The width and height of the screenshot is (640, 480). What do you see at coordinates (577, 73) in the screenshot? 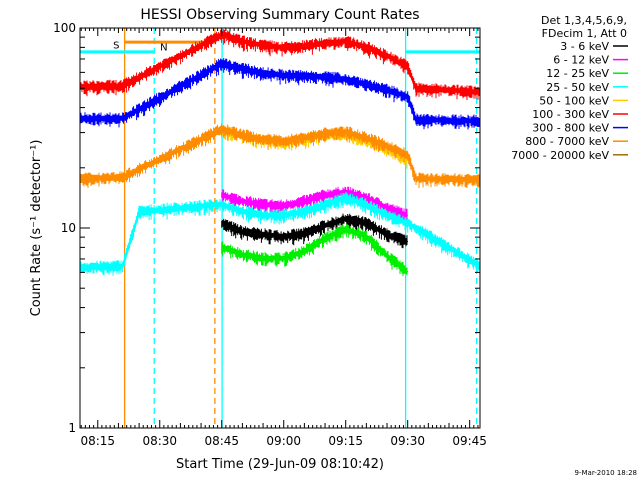
I see `legend-label-2: 12 - 25 keV` at bounding box center [577, 73].